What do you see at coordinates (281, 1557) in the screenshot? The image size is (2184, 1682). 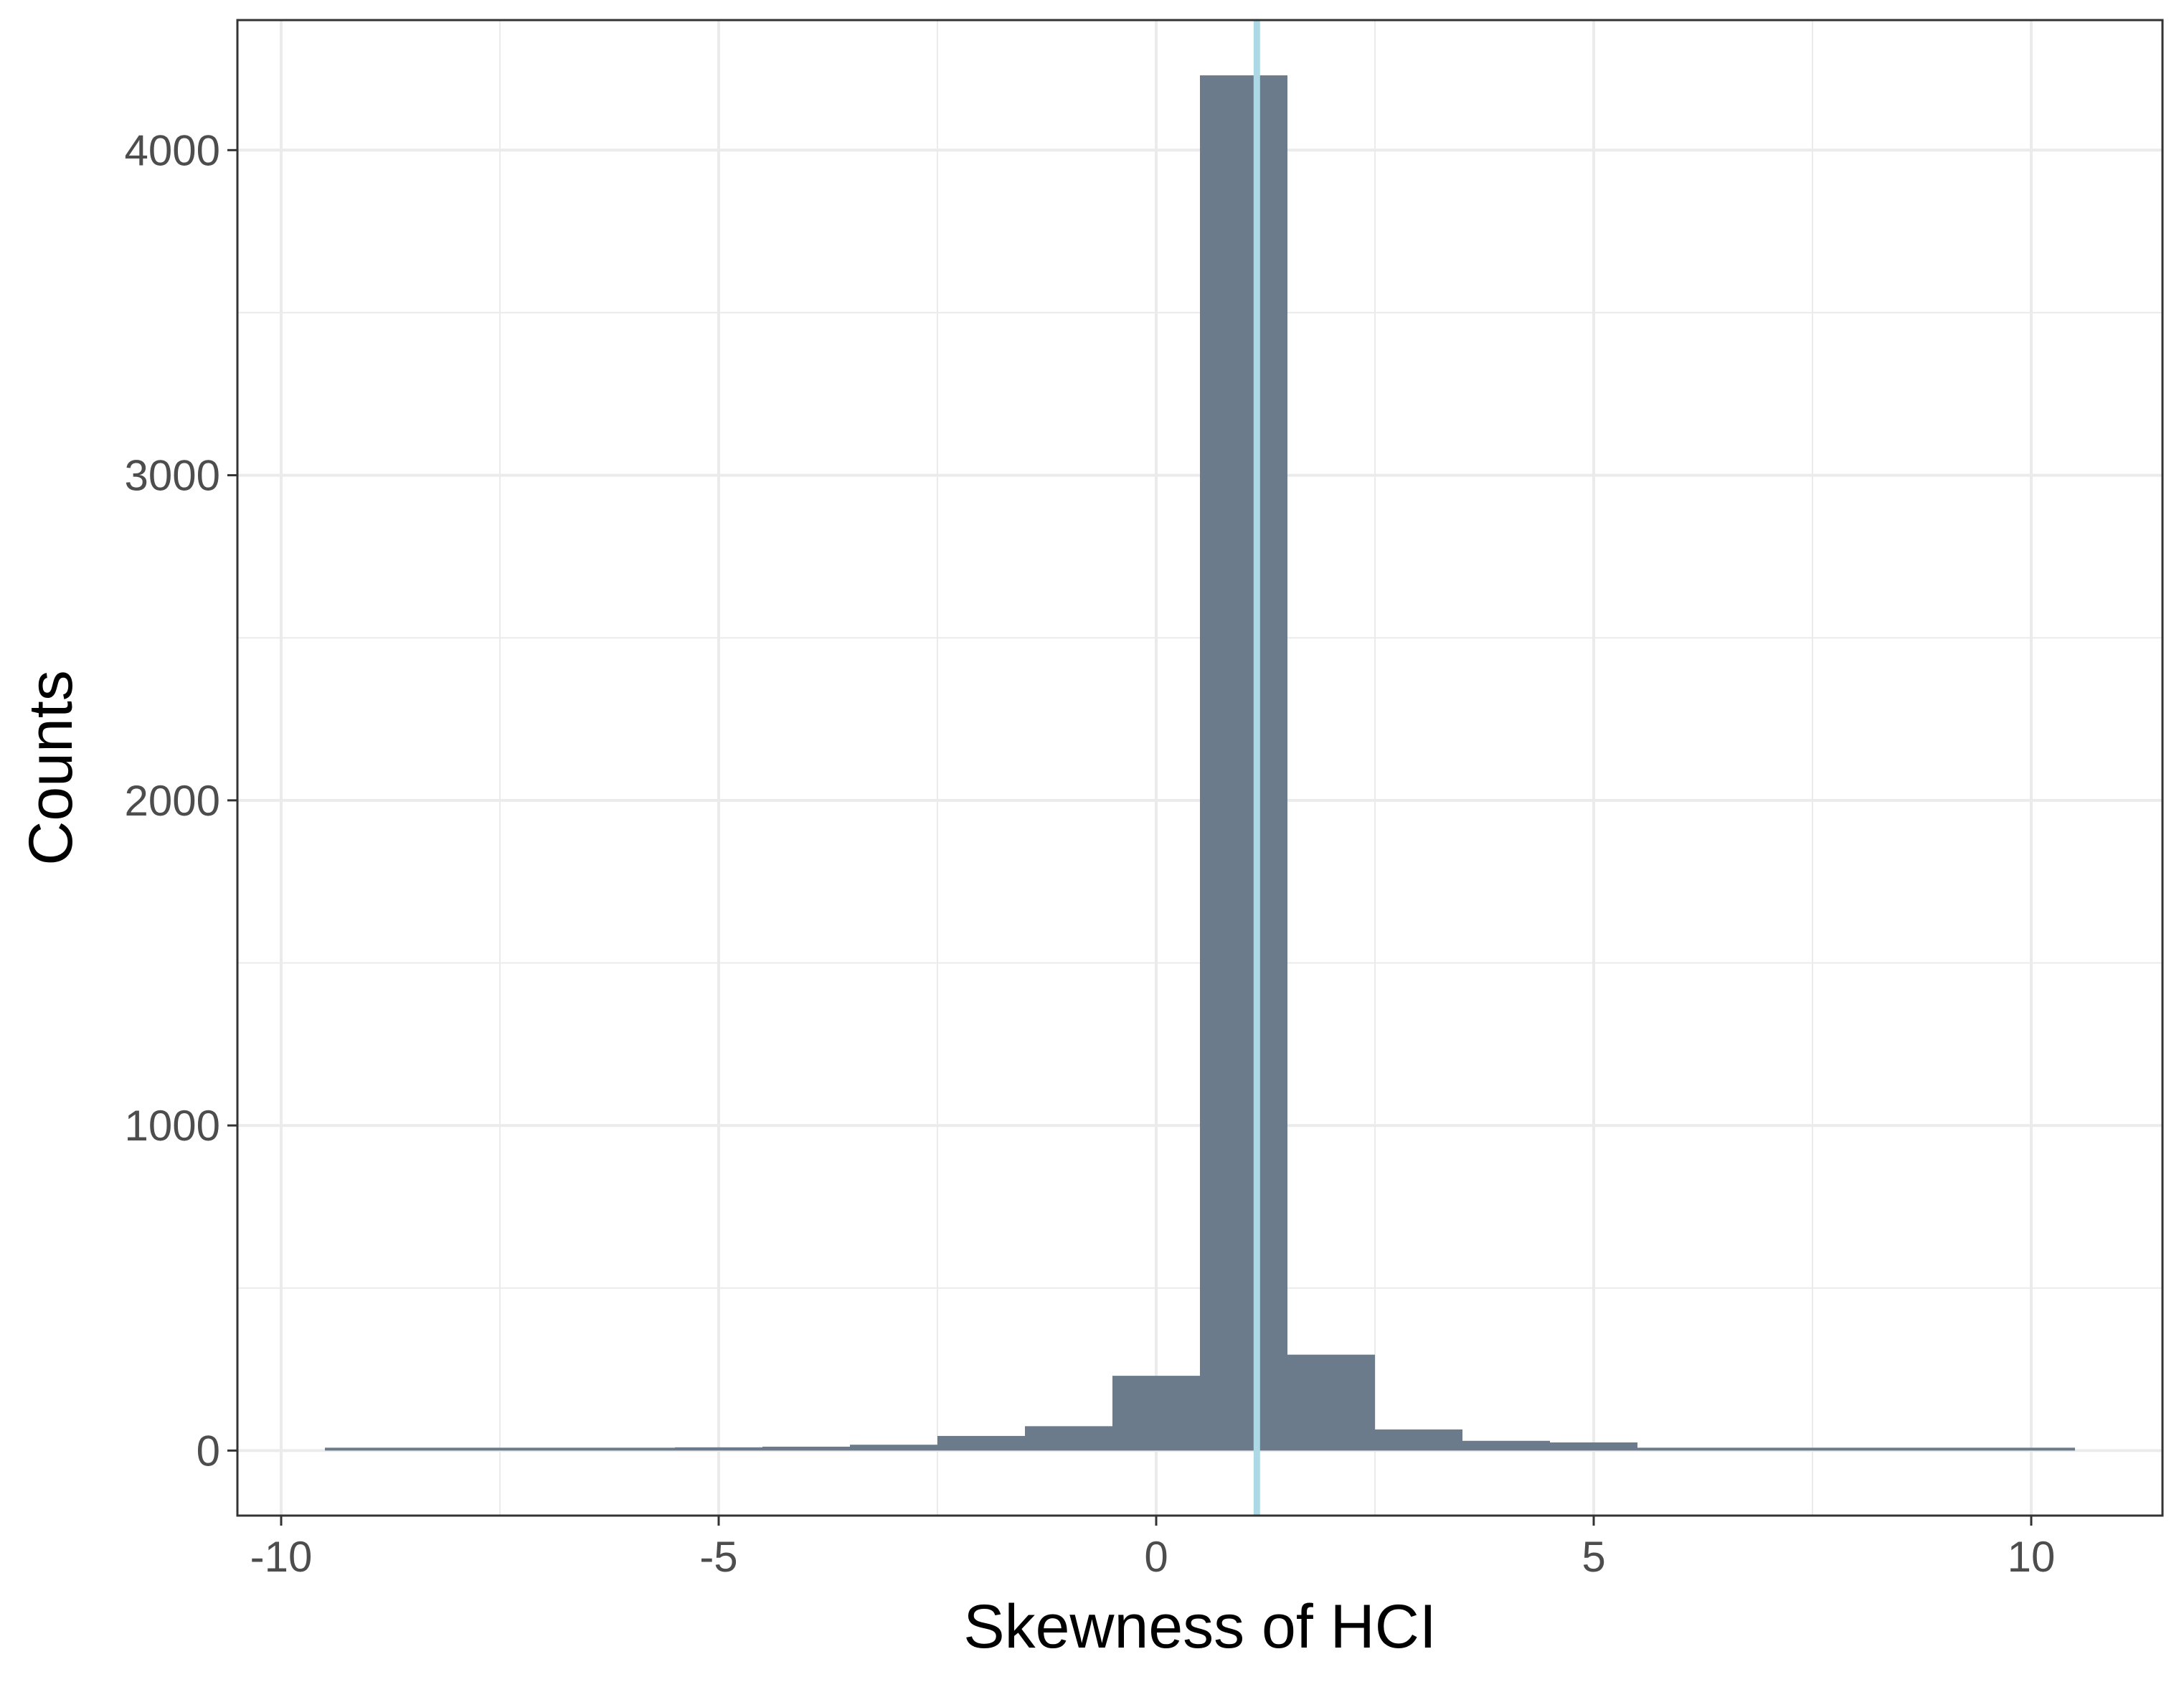 I see `x-tick-label: -10` at bounding box center [281, 1557].